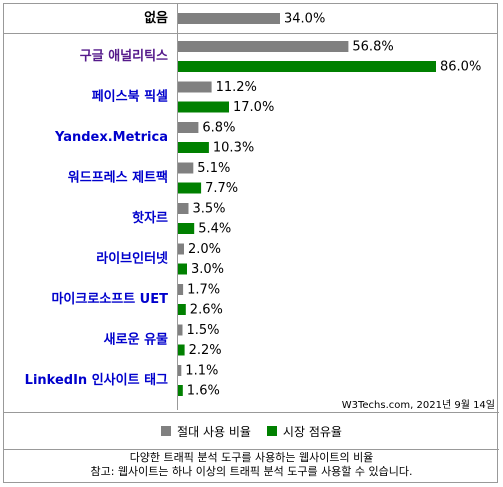 The height and width of the screenshot is (487, 503). What do you see at coordinates (214, 229) in the screenshot?
I see `data-label: 5.4%` at bounding box center [214, 229].